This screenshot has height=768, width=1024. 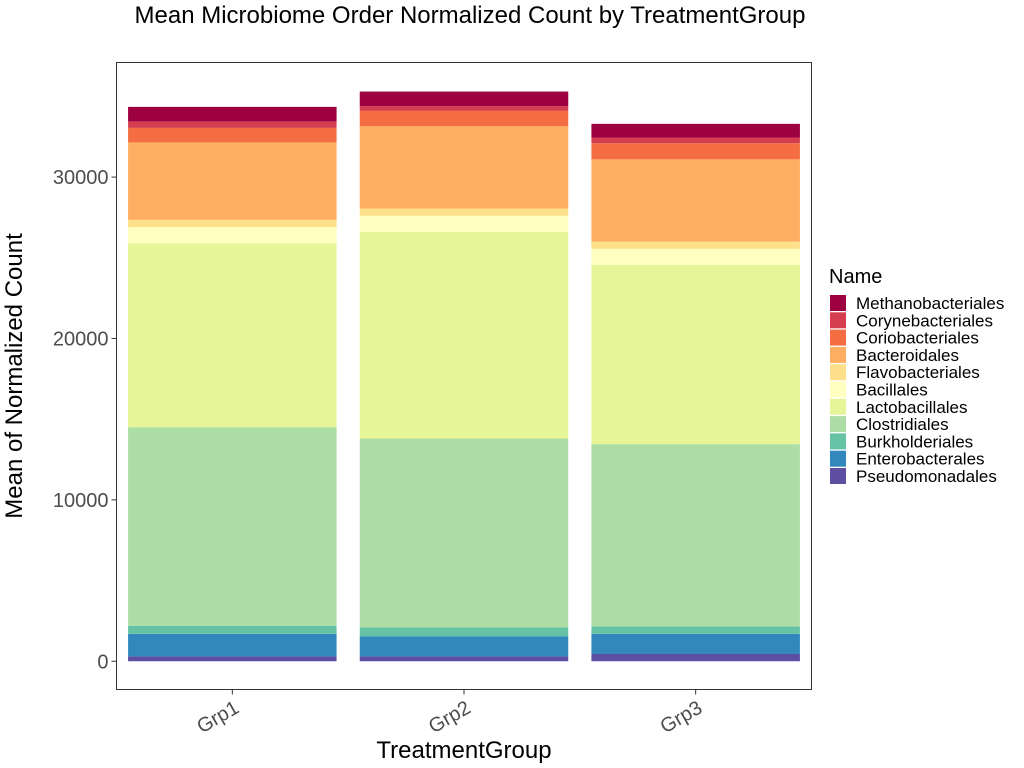 I want to click on legend-label-enterobacterales: Enterobacterales, so click(x=920, y=459).